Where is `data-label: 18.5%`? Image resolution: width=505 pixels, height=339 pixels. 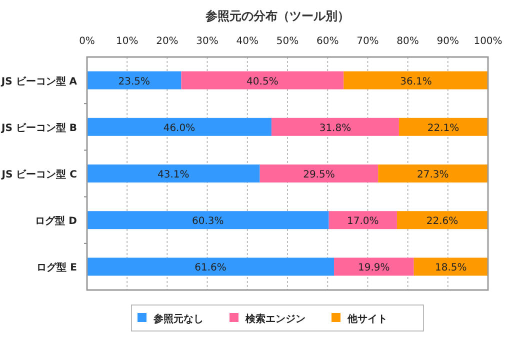 data-label: 18.5% is located at coordinates (451, 268).